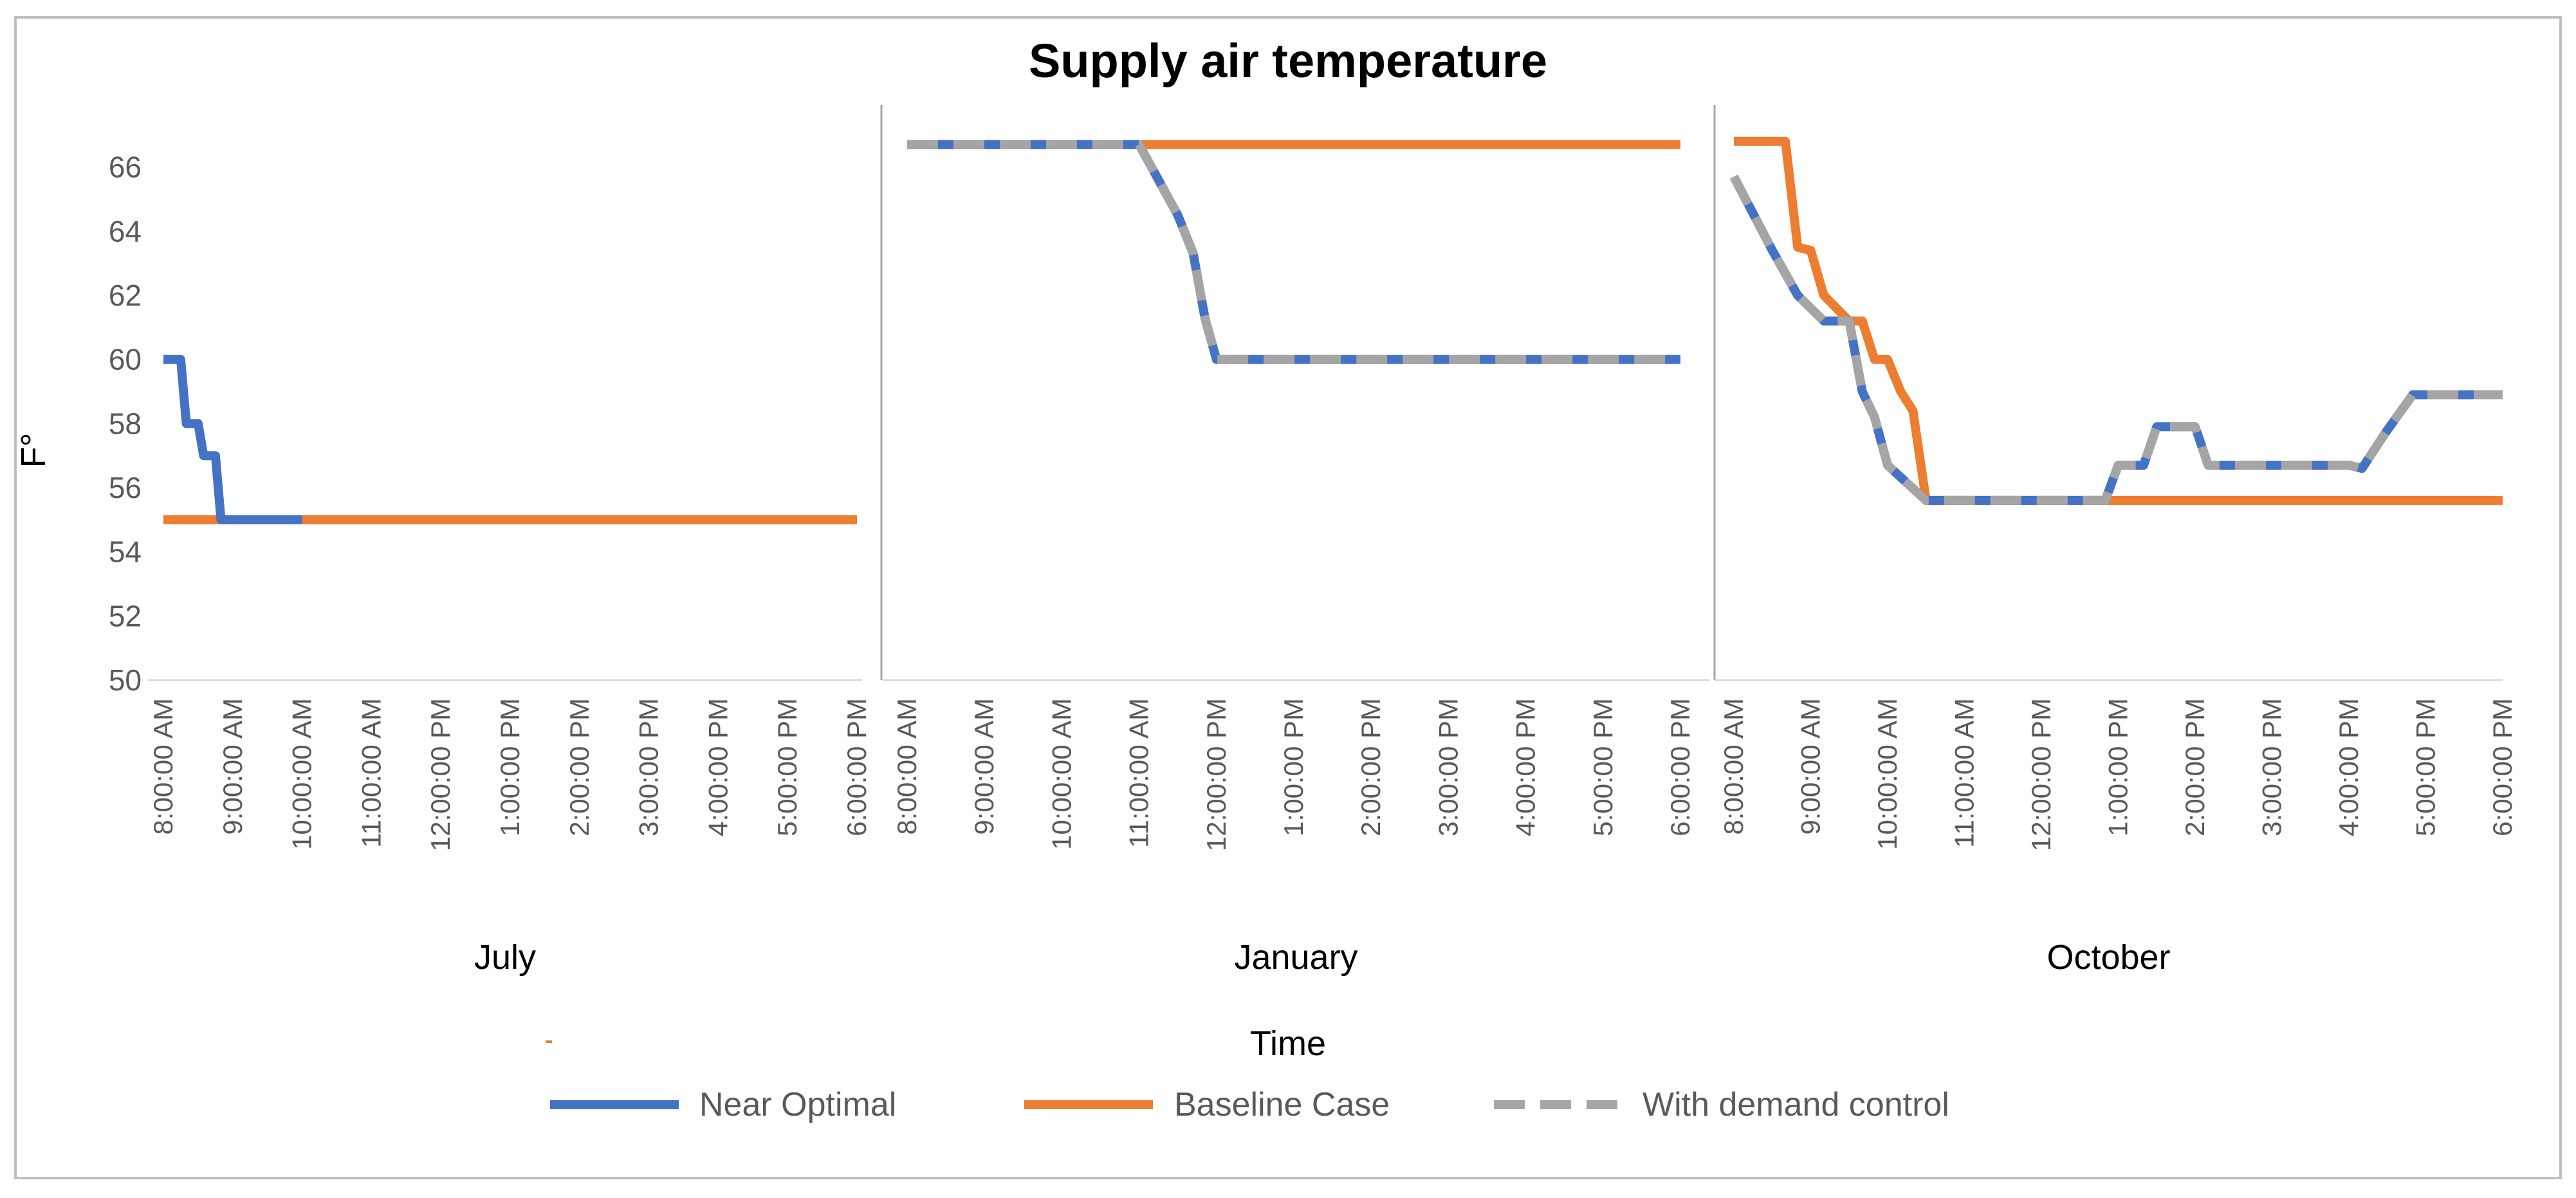  Describe the element at coordinates (232, 439) in the screenshot. I see `series-line-near-optimal-july` at that location.